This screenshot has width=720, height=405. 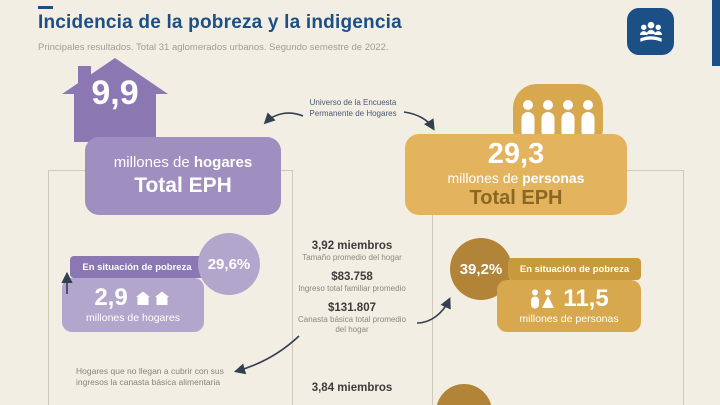 I want to click on stat-household-size: 3,92 miembros Tamaño promedio del hogar, so click(x=352, y=251).